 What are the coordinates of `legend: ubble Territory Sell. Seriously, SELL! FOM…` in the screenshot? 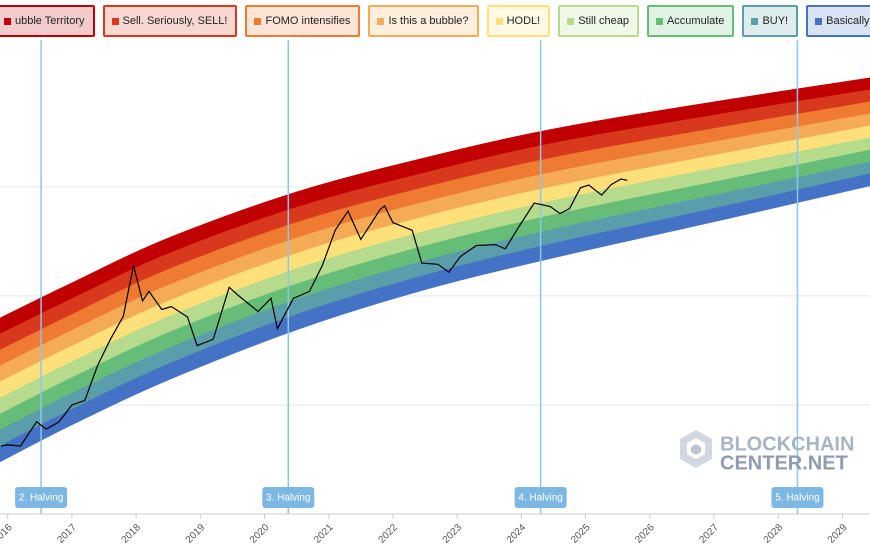 It's located at (435, 21).